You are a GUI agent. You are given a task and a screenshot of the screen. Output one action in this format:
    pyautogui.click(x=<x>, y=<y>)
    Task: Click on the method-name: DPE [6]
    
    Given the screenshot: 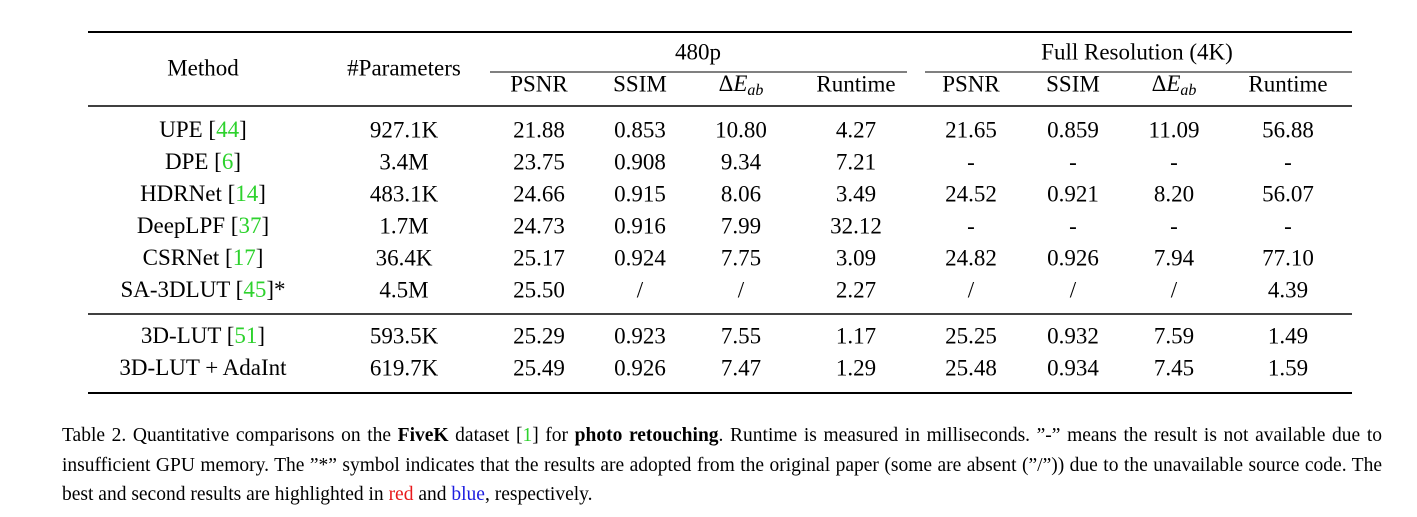 What is the action you would take?
    pyautogui.click(x=203, y=161)
    